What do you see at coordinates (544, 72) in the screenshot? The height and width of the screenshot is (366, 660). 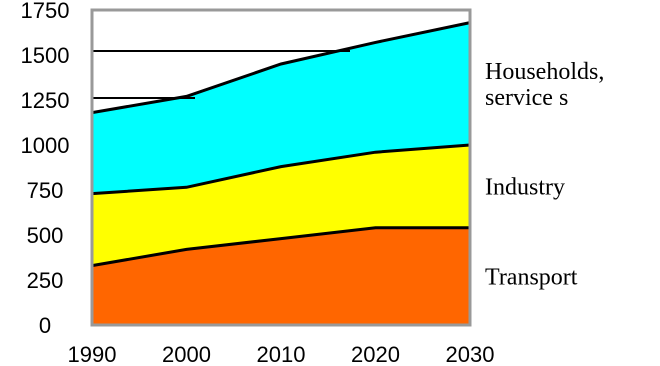 I see `series-label-households-services: Households,` at bounding box center [544, 72].